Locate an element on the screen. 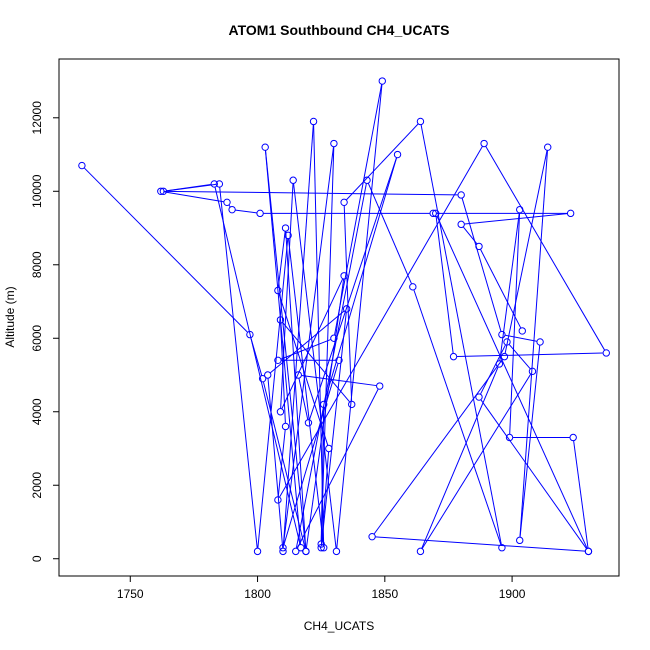 The height and width of the screenshot is (650, 650). y-tick-label-1: 2000 is located at coordinates (37, 485).